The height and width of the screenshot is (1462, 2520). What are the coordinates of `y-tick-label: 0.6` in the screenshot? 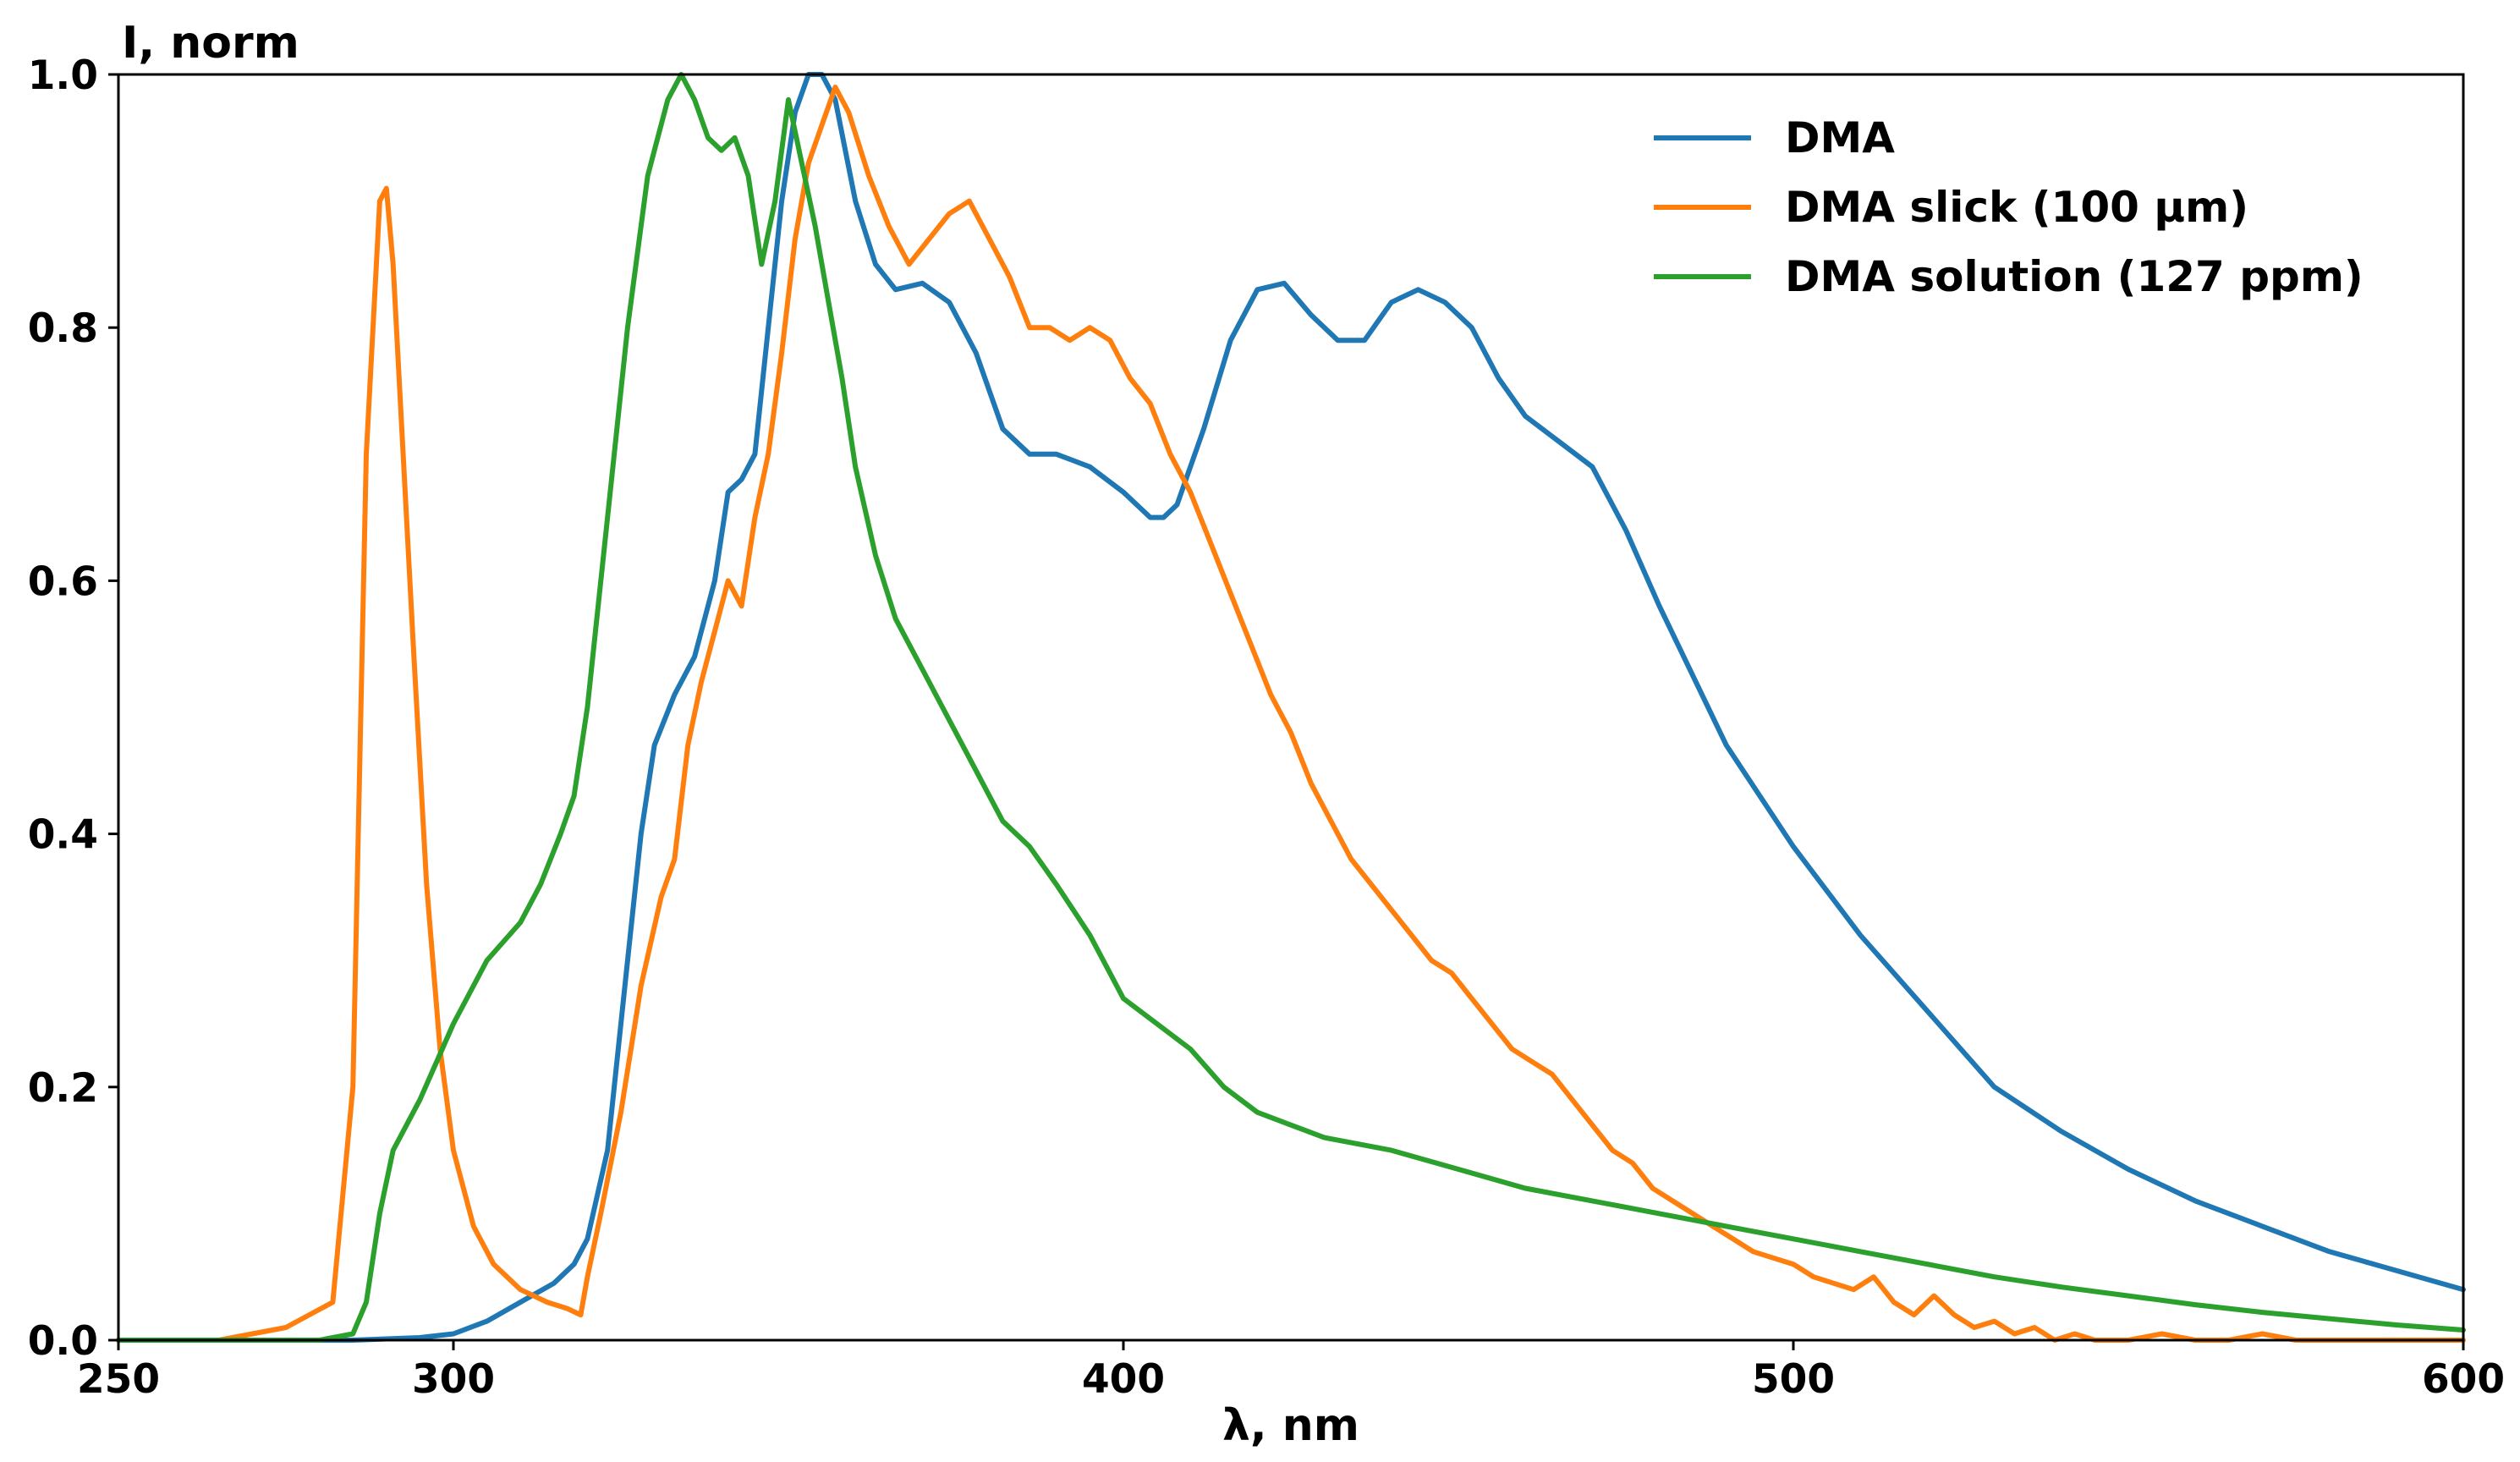 It's located at (63, 581).